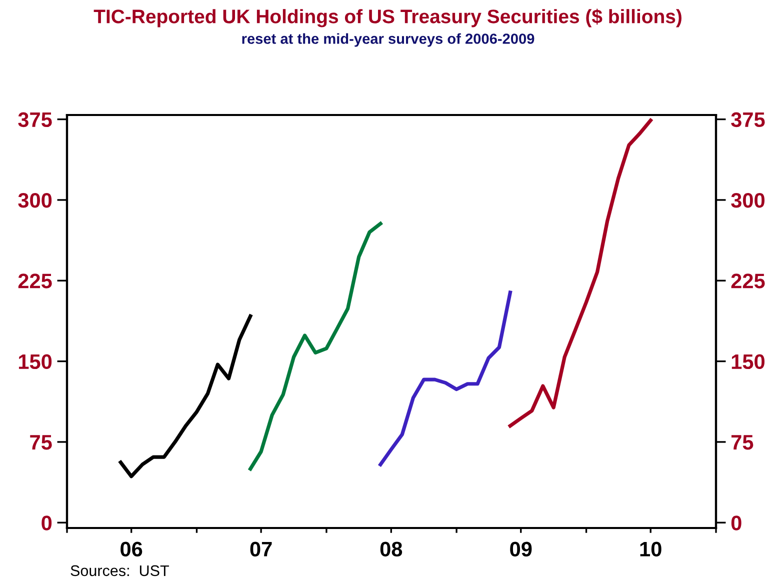 Image resolution: width=776 pixels, height=585 pixels. I want to click on y2-tick-label: 75, so click(742, 442).